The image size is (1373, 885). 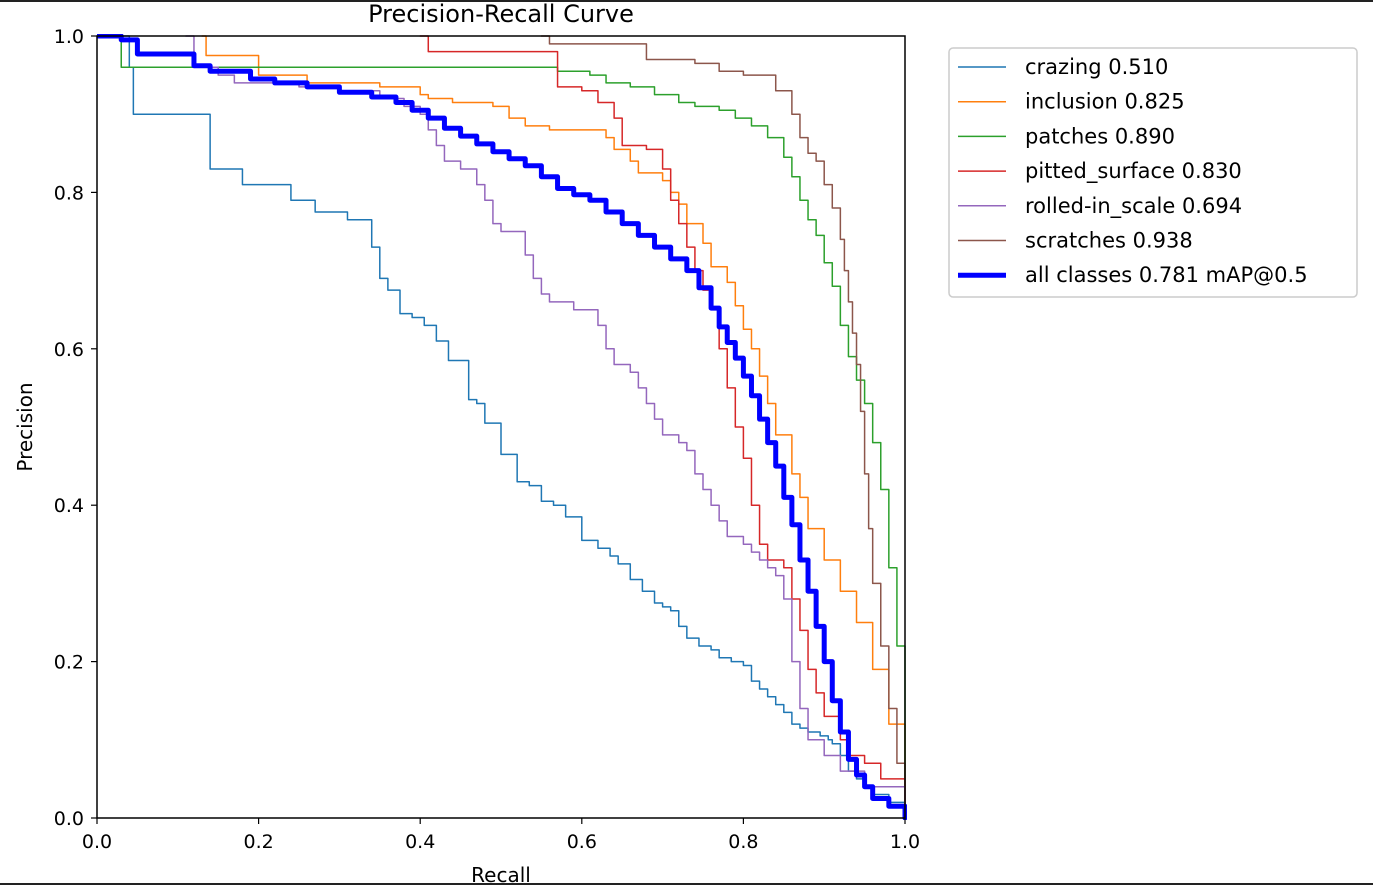 What do you see at coordinates (69, 37) in the screenshot?
I see `y-tick-label: 1.0` at bounding box center [69, 37].